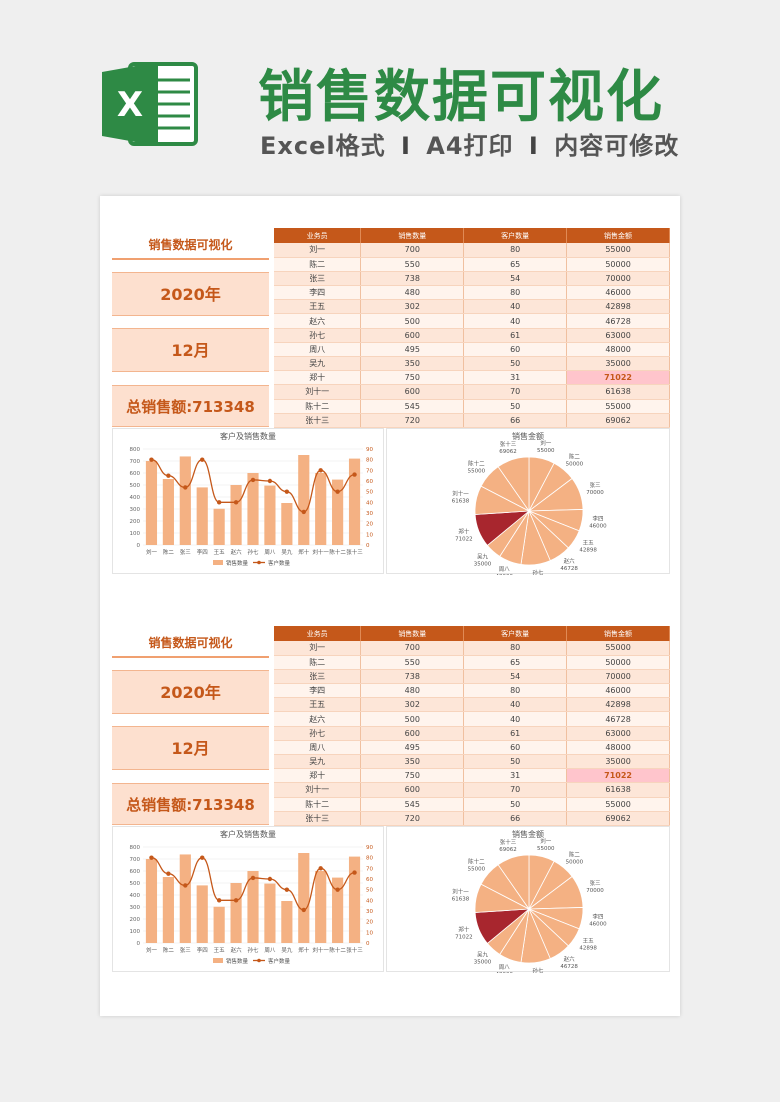 The width and height of the screenshot is (780, 1102). What do you see at coordinates (618, 350) in the screenshot?
I see `table-cell: 48000` at bounding box center [618, 350].